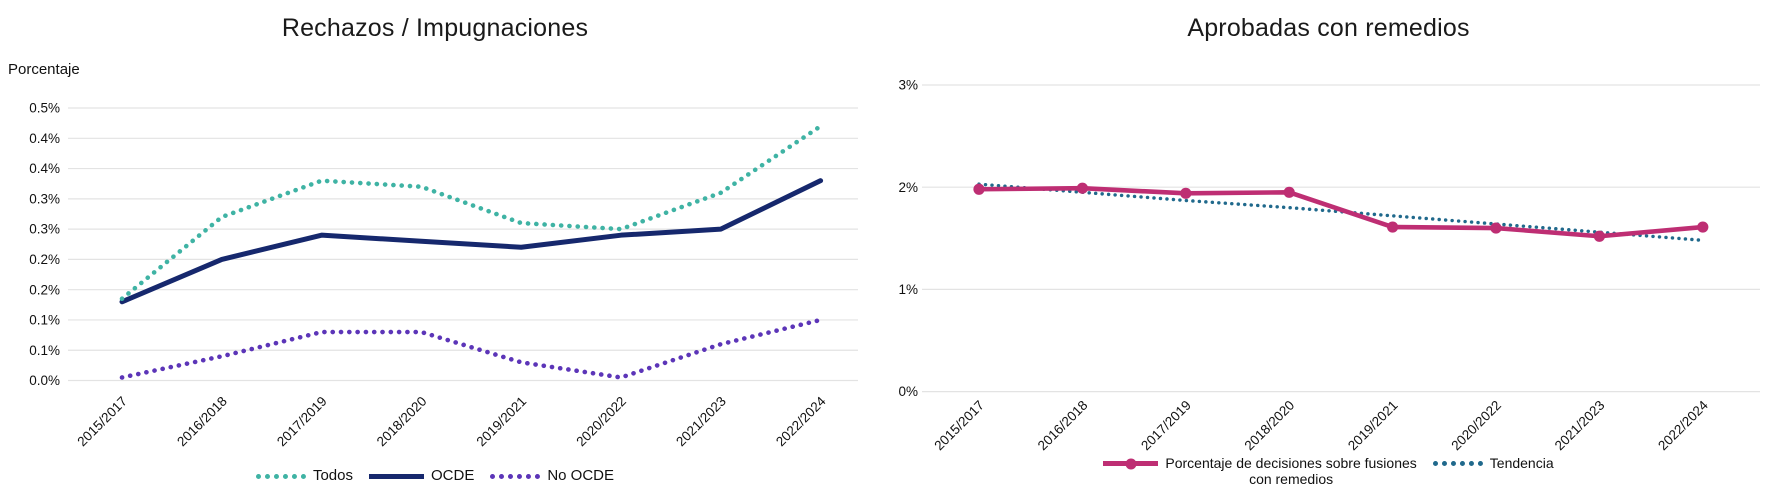 Image resolution: width=1777 pixels, height=499 pixels. Describe the element at coordinates (44, 69) in the screenshot. I see `y-axis-title: Porcentaje` at that location.